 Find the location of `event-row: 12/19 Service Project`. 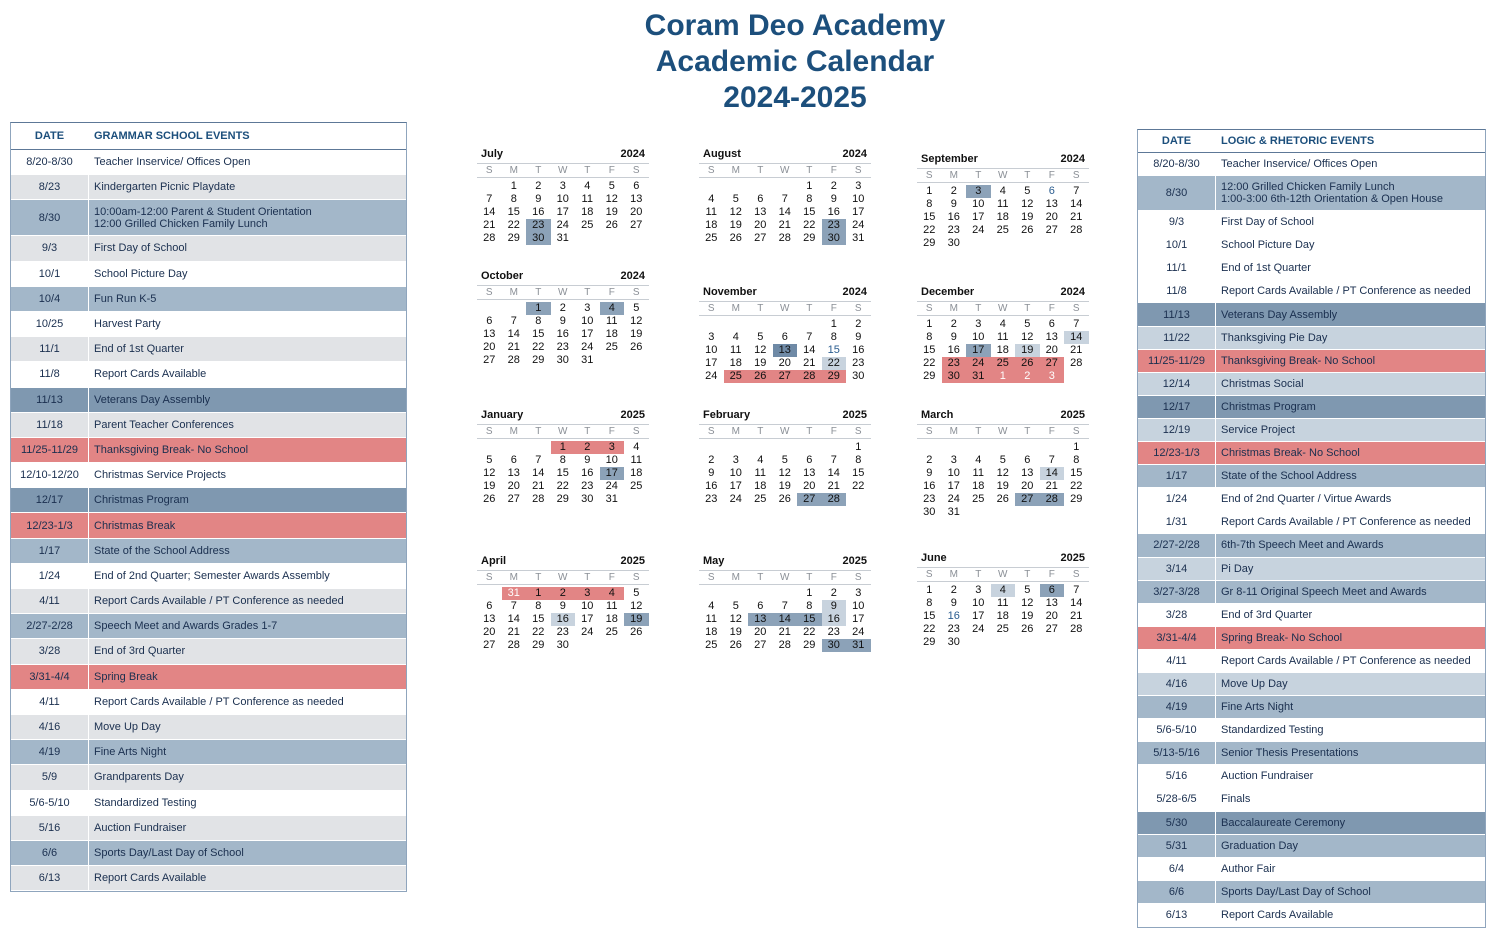

event-row: 12/19 Service Project is located at coordinates (1311, 430).